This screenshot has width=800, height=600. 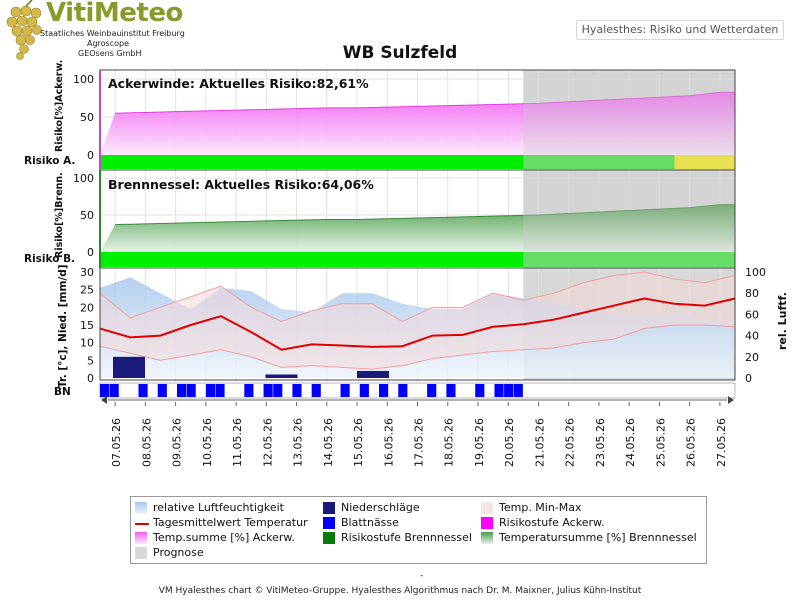 What do you see at coordinates (24, 30) in the screenshot?
I see `grape-icon` at bounding box center [24, 30].